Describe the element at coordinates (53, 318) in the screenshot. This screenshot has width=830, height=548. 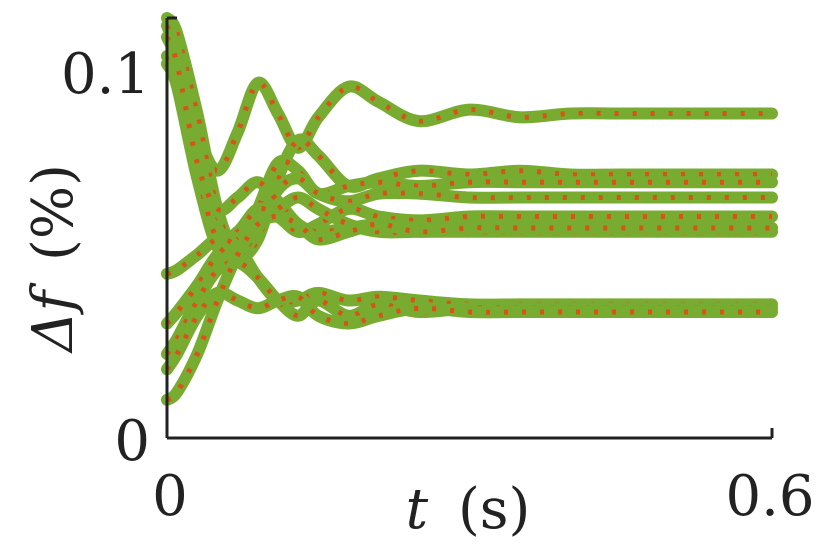
I see `y-axis-label-symbol: Δf` at that location.